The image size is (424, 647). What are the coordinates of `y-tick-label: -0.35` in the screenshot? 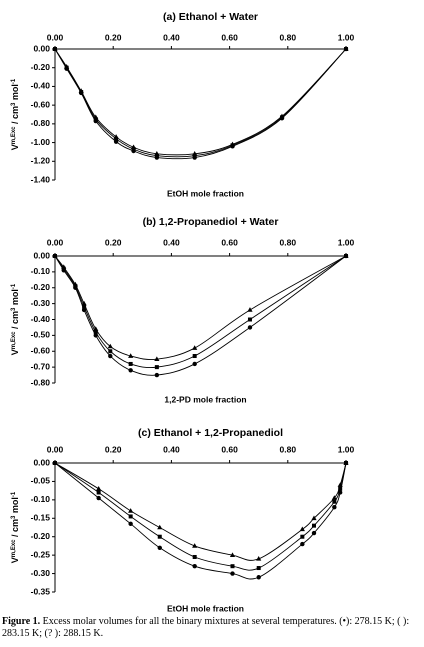 It's located at (41, 591).